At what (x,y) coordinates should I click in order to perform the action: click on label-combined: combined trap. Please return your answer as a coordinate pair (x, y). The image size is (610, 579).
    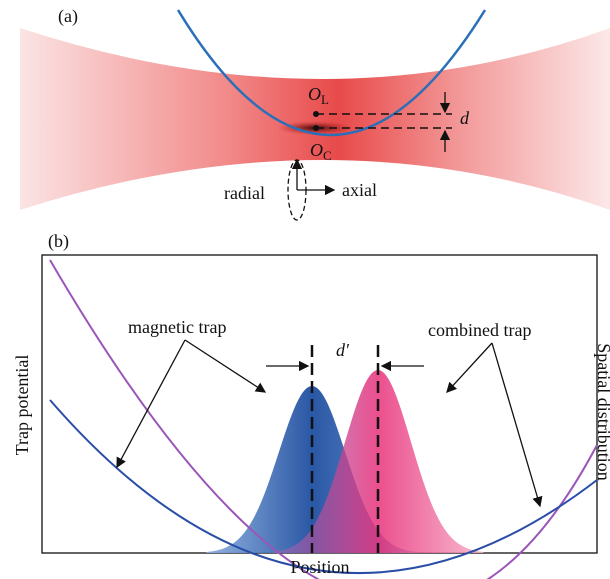
    Looking at the image, I should click on (479, 330).